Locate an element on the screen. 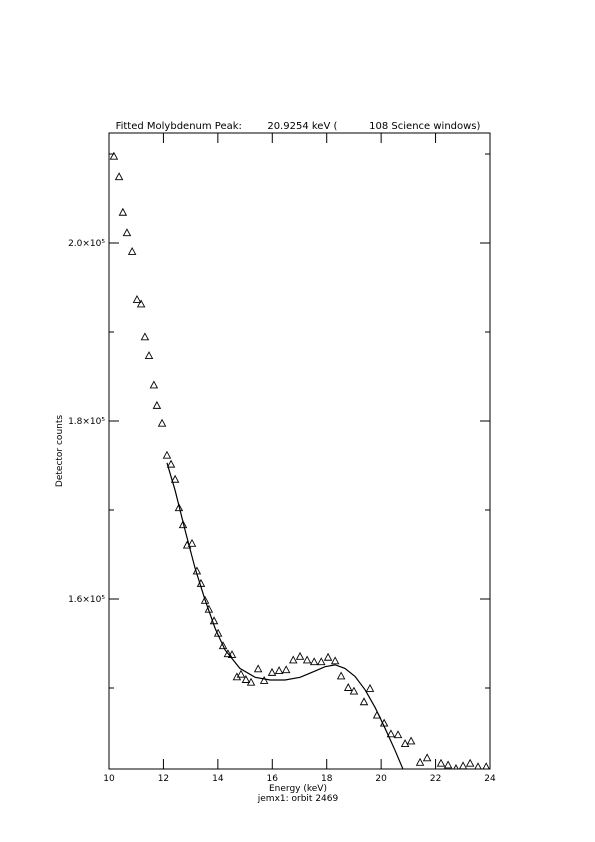  x-tick-label: 20 is located at coordinates (381, 779).